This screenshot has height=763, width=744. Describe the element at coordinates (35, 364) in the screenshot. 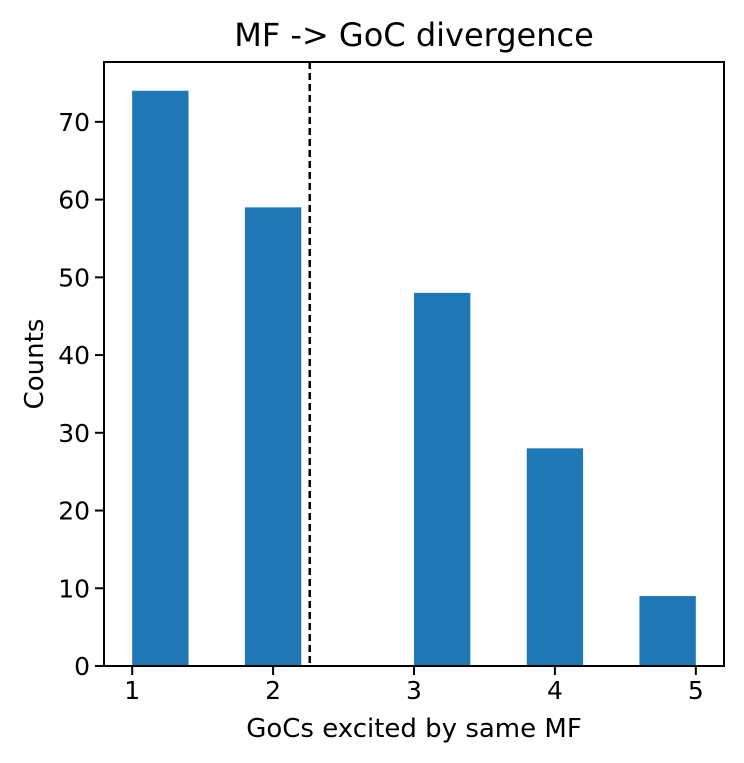

I see `y-axis-label: Counts` at that location.